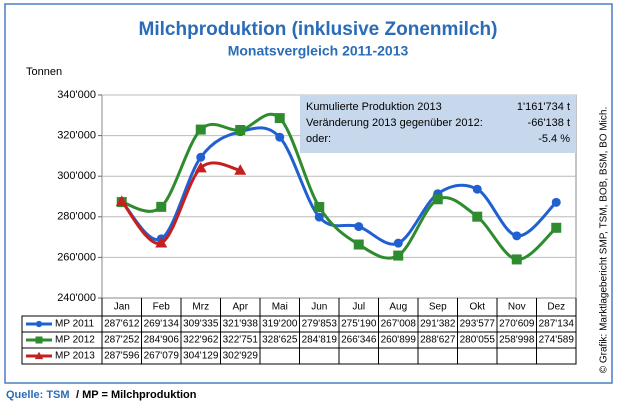 The height and width of the screenshot is (403, 620). Describe the element at coordinates (76, 298) in the screenshot. I see `y-tick-label: 240'000` at that location.